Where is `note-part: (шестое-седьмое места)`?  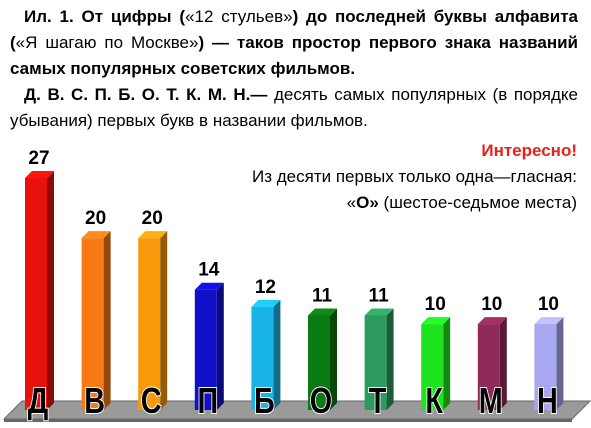
note-part: (шестое-седьмое места) is located at coordinates (477, 202).